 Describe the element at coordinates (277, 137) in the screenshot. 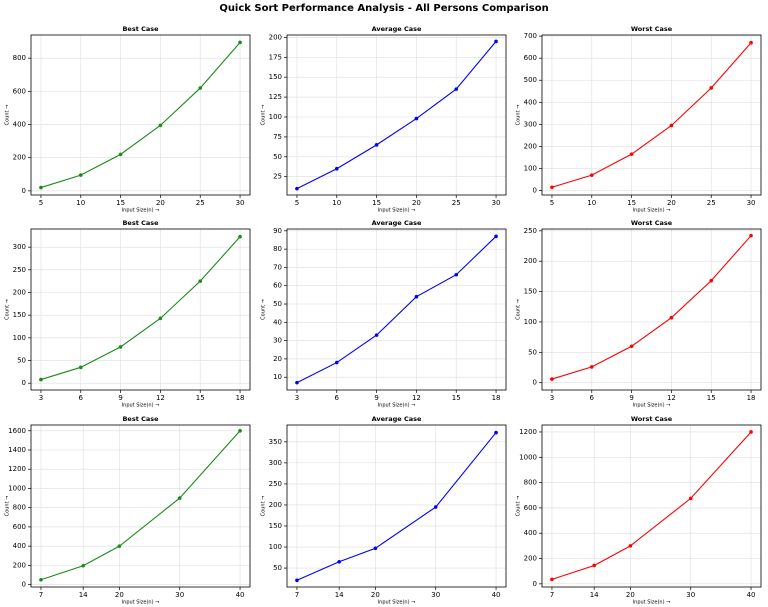

I see `y-tick-label: 75` at that location.